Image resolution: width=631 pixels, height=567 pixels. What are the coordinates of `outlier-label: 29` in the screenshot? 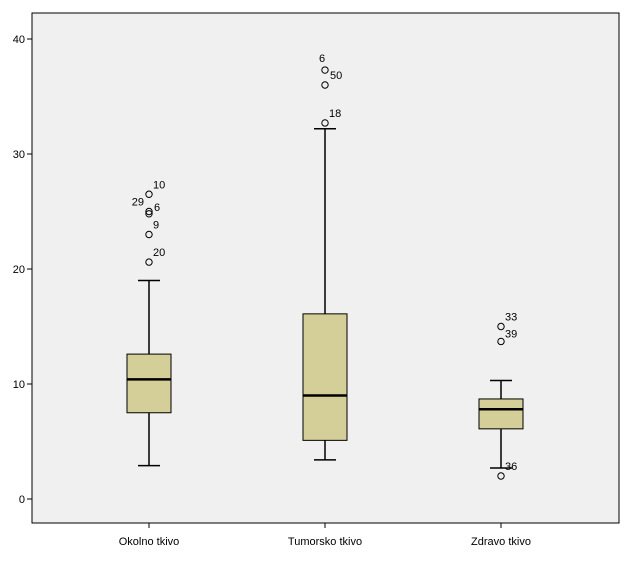 It's located at (138, 203).